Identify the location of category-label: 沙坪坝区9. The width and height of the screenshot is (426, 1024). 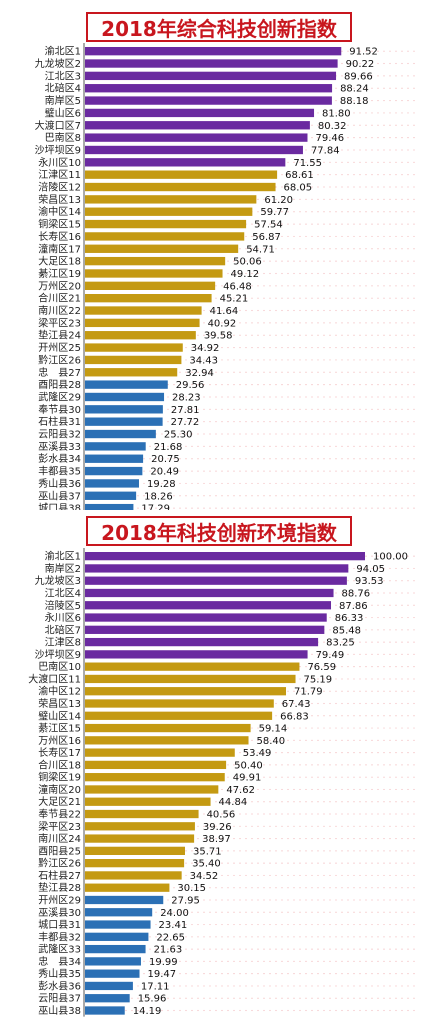
(58, 149).